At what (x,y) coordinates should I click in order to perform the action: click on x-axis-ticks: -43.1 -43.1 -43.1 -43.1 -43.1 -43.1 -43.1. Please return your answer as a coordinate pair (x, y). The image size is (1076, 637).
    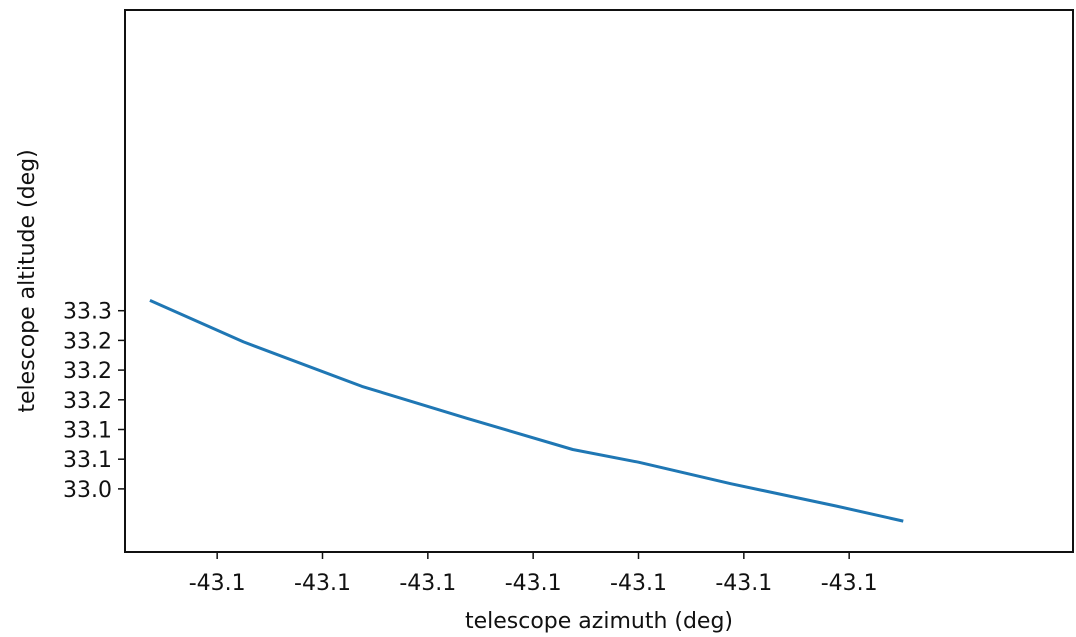
    Looking at the image, I should click on (533, 574).